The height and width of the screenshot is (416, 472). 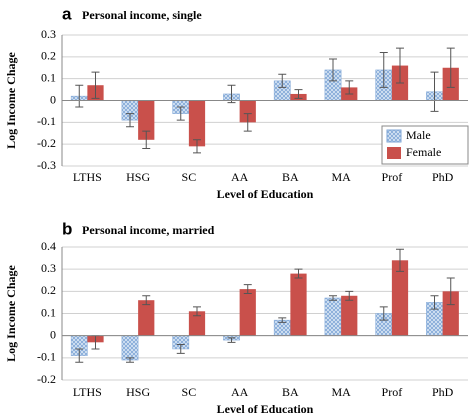 What do you see at coordinates (46, 165) in the screenshot?
I see `y-tick-label: -0.3` at bounding box center [46, 165].